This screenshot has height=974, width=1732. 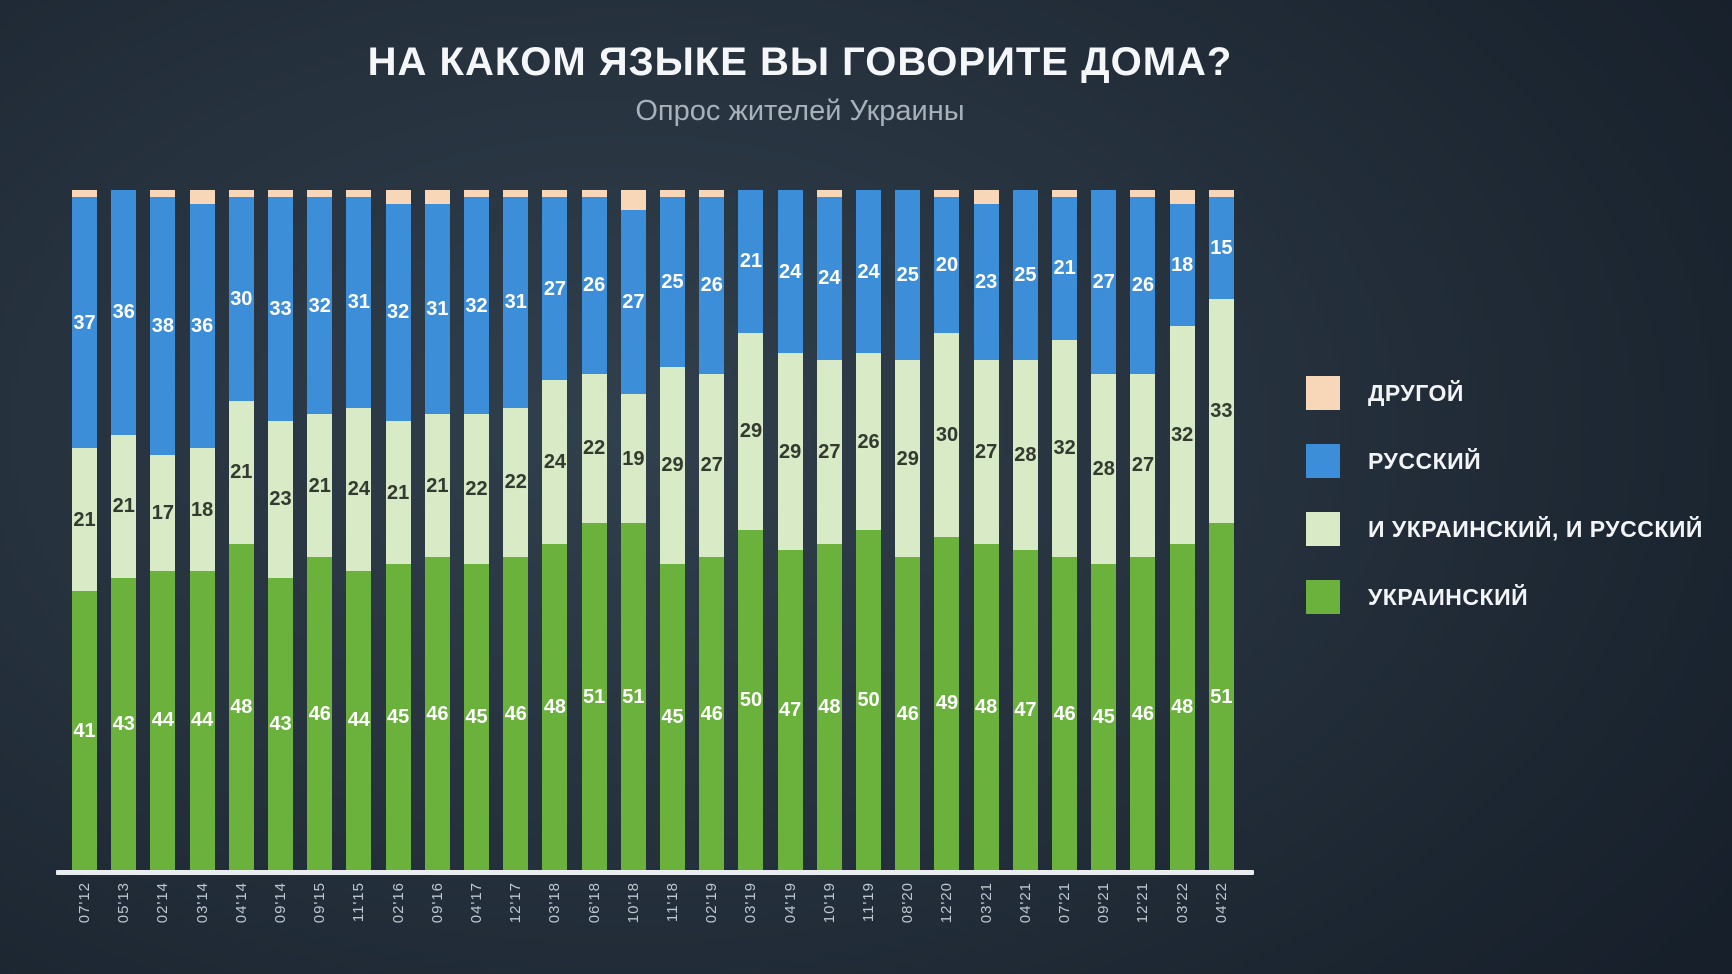 What do you see at coordinates (320, 903) in the screenshot?
I see `x-axis-label: 09'15` at bounding box center [320, 903].